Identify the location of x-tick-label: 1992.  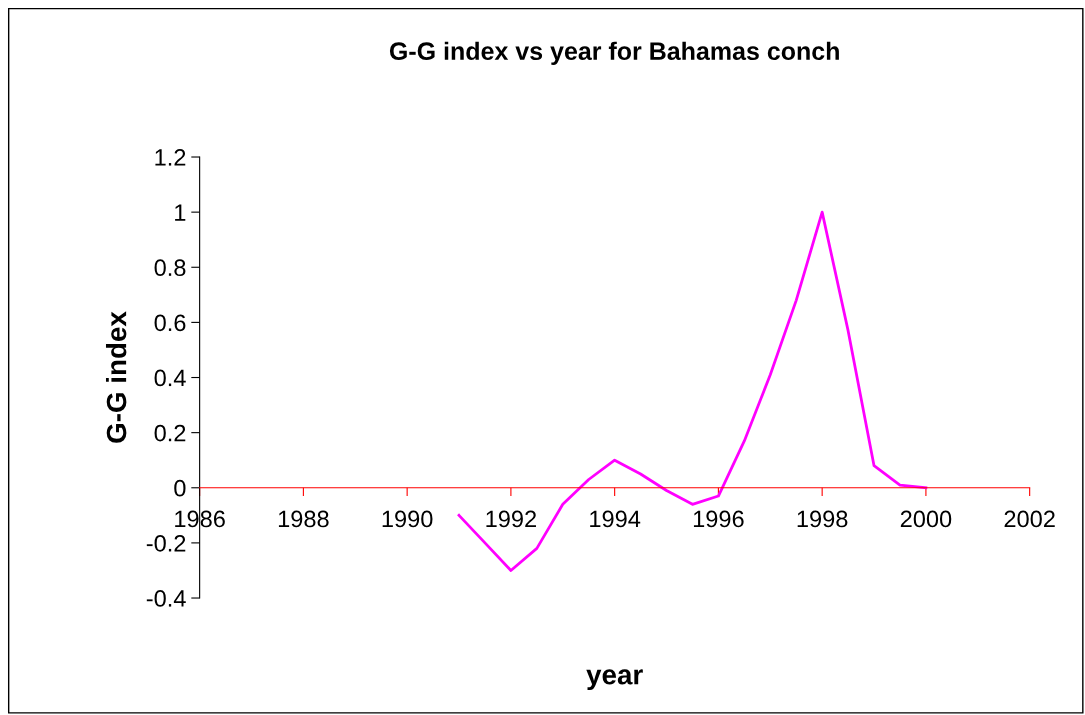
(511, 519).